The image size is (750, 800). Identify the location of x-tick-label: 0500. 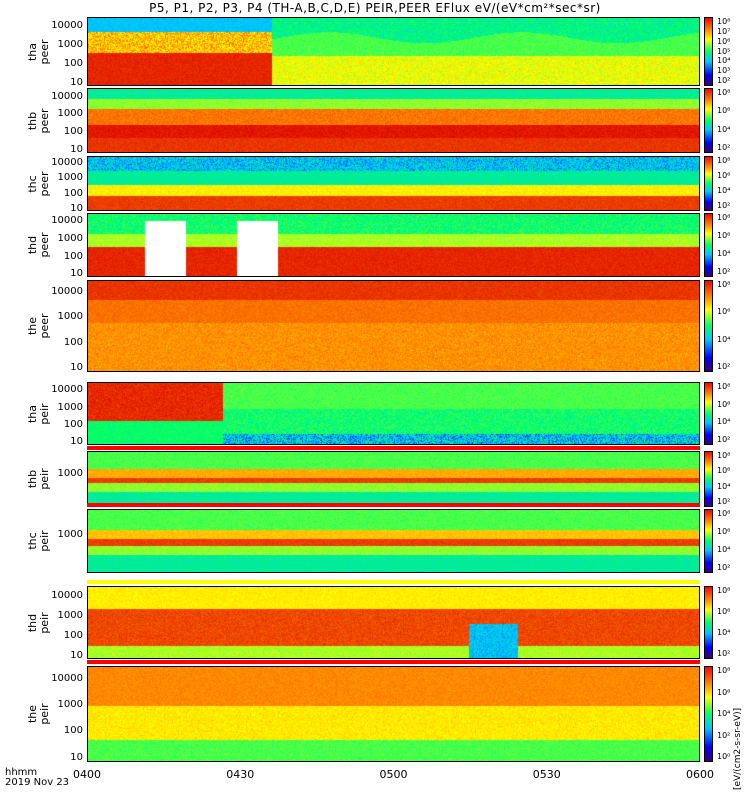
(393, 774).